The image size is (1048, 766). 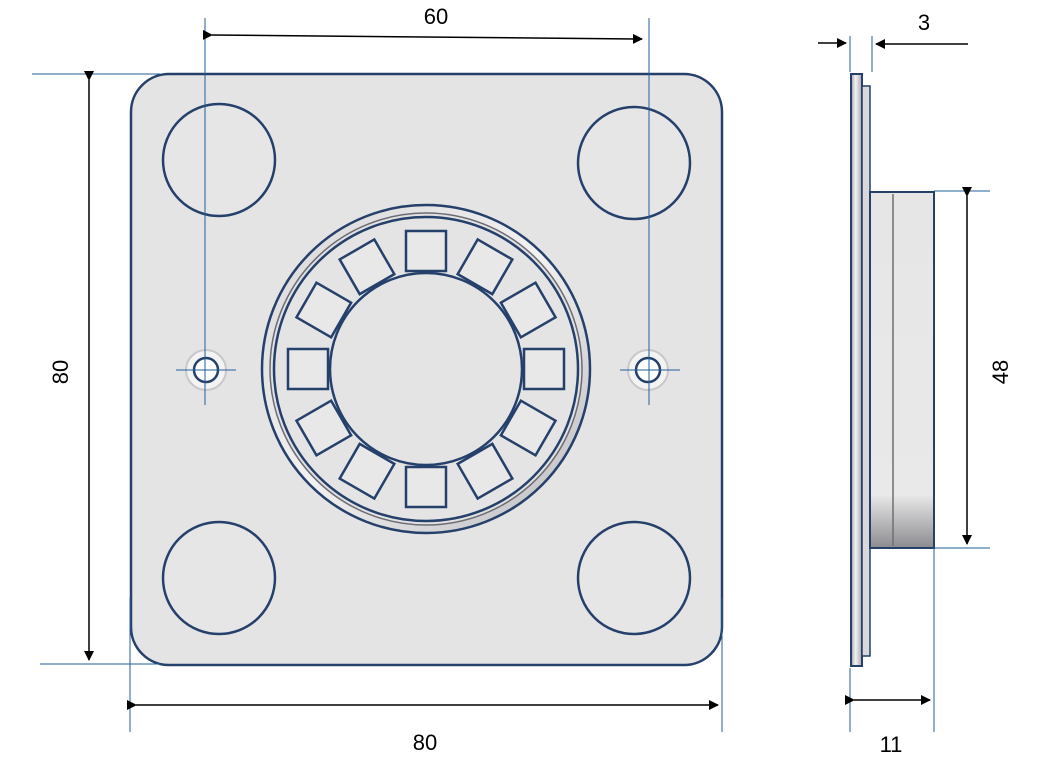 I want to click on corner-hole-bottom-left, so click(x=219, y=578).